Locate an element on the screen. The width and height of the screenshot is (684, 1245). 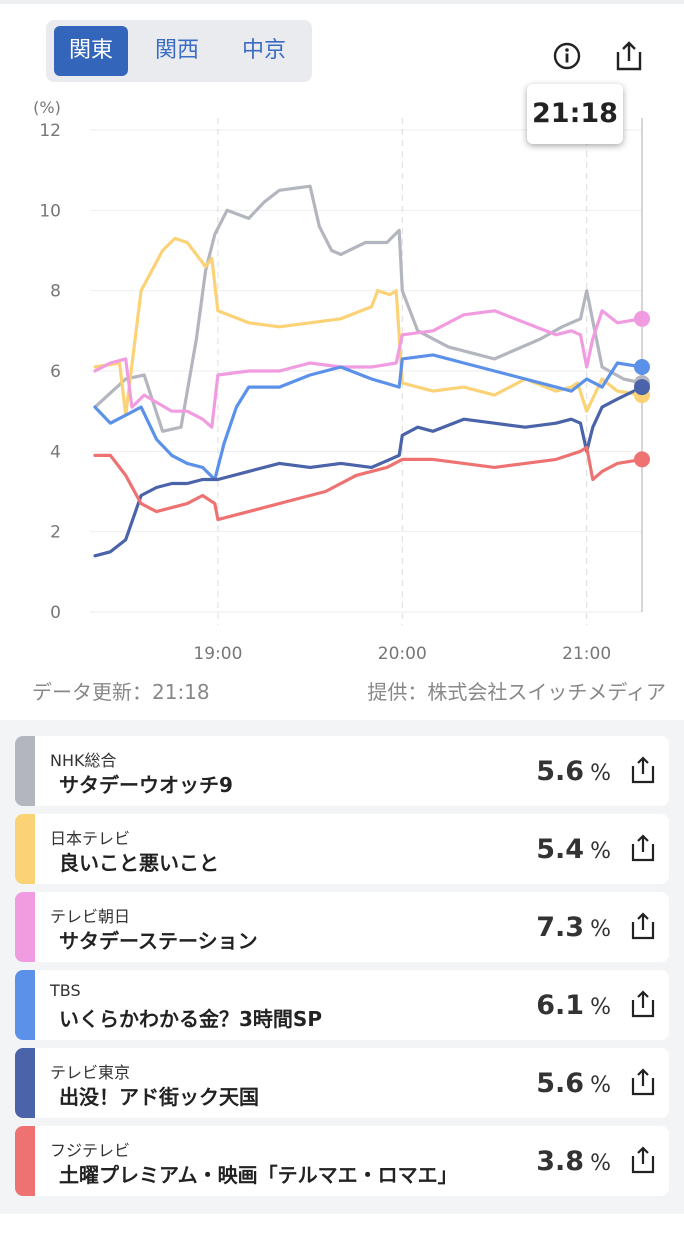
program-title: 土曜プレミアム・映画「テルマエ・ロマエ」 is located at coordinates (258, 1175).